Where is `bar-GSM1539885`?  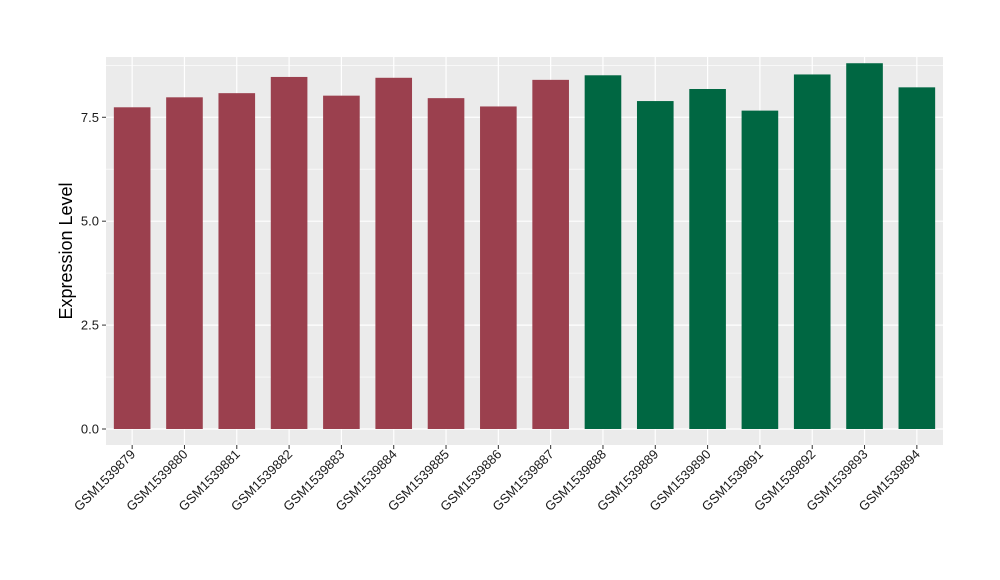
bar-GSM1539885 is located at coordinates (446, 263).